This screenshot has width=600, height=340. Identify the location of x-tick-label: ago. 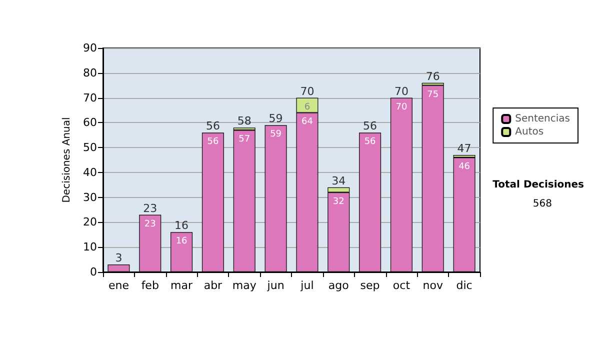
(339, 285).